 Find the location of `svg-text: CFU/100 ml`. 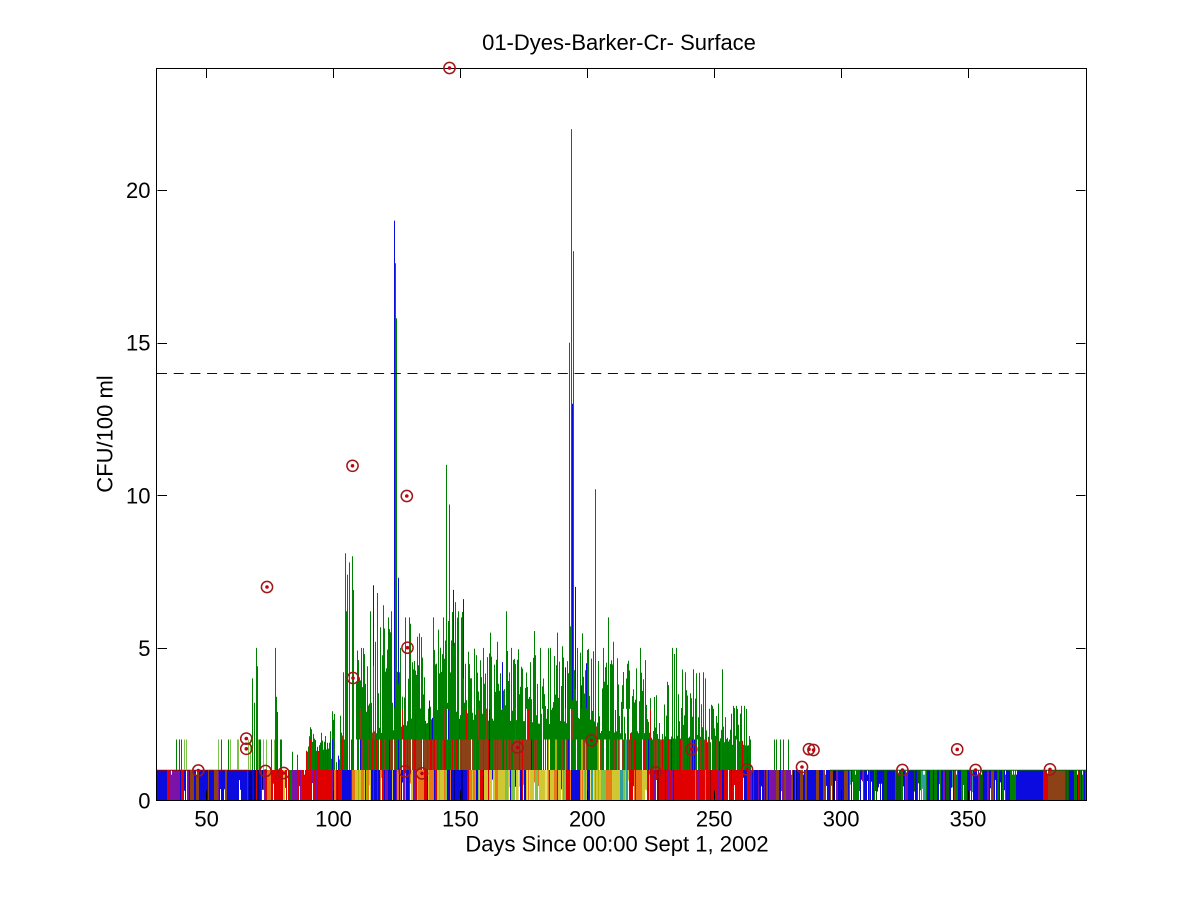

svg-text: CFU/100 ml is located at coordinates (105, 433).